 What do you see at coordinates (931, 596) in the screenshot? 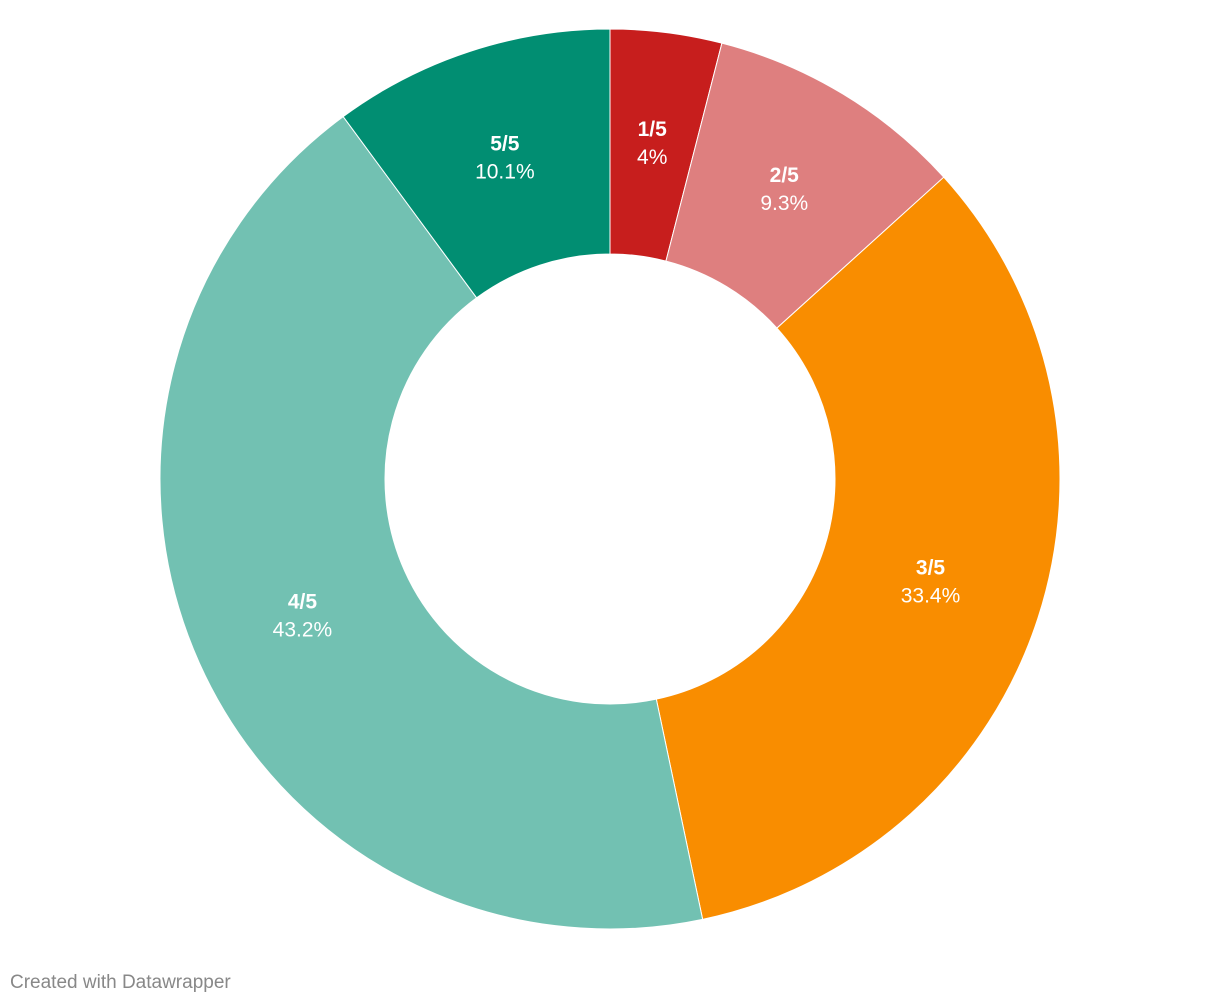
I see `slice-value: 33.4%` at bounding box center [931, 596].